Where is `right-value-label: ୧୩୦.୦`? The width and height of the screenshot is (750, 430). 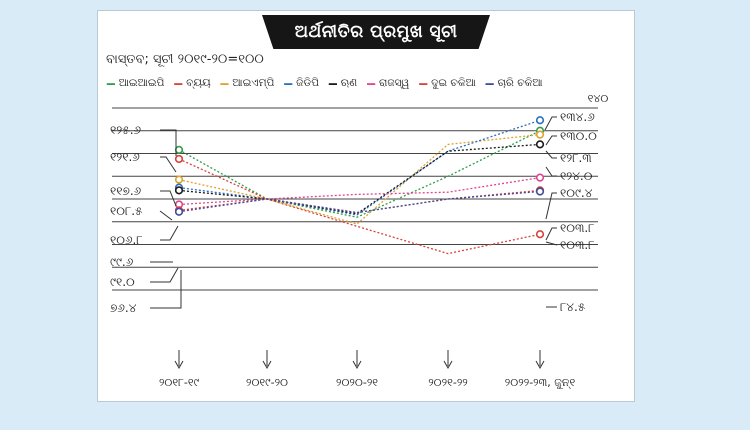 right-value-label: ୧୩୦.୦ is located at coordinates (578, 136).